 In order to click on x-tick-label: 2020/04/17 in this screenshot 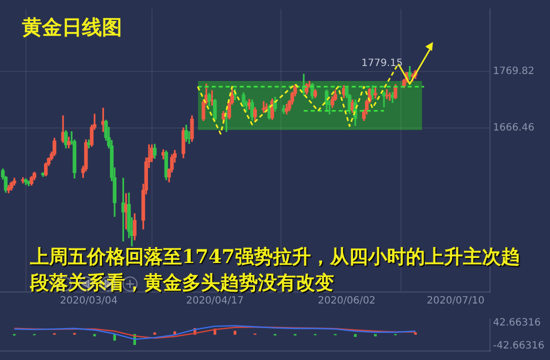, I will do `click(215, 301)`.